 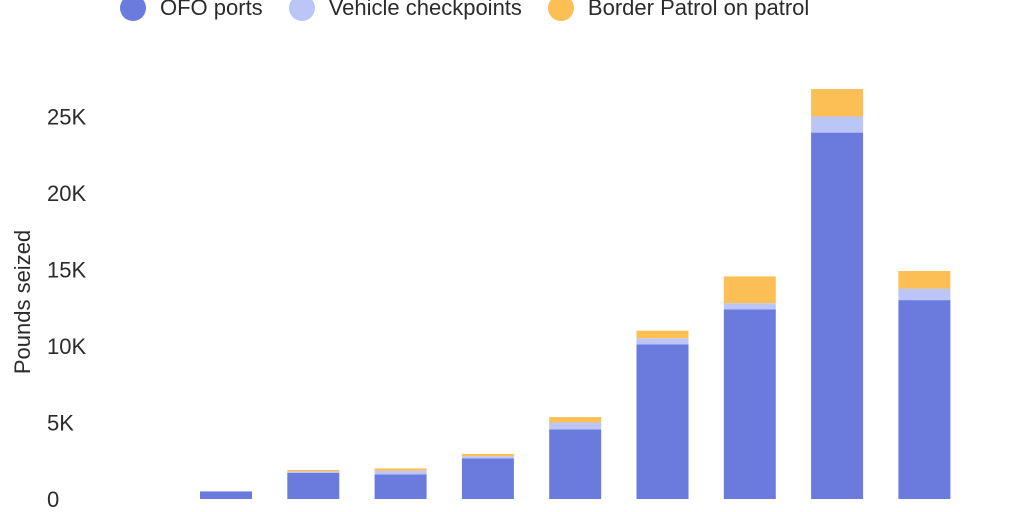 What do you see at coordinates (66, 117) in the screenshot?
I see `y-tick-label: 25K` at bounding box center [66, 117].